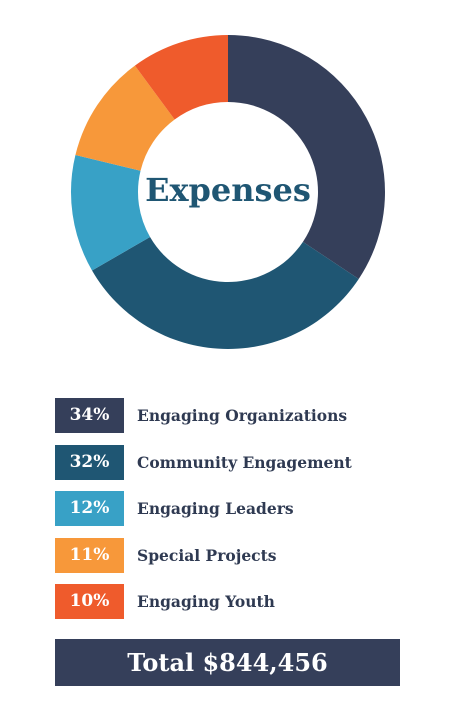  Describe the element at coordinates (227, 662) in the screenshot. I see `total-bar: Total $844,456` at that location.